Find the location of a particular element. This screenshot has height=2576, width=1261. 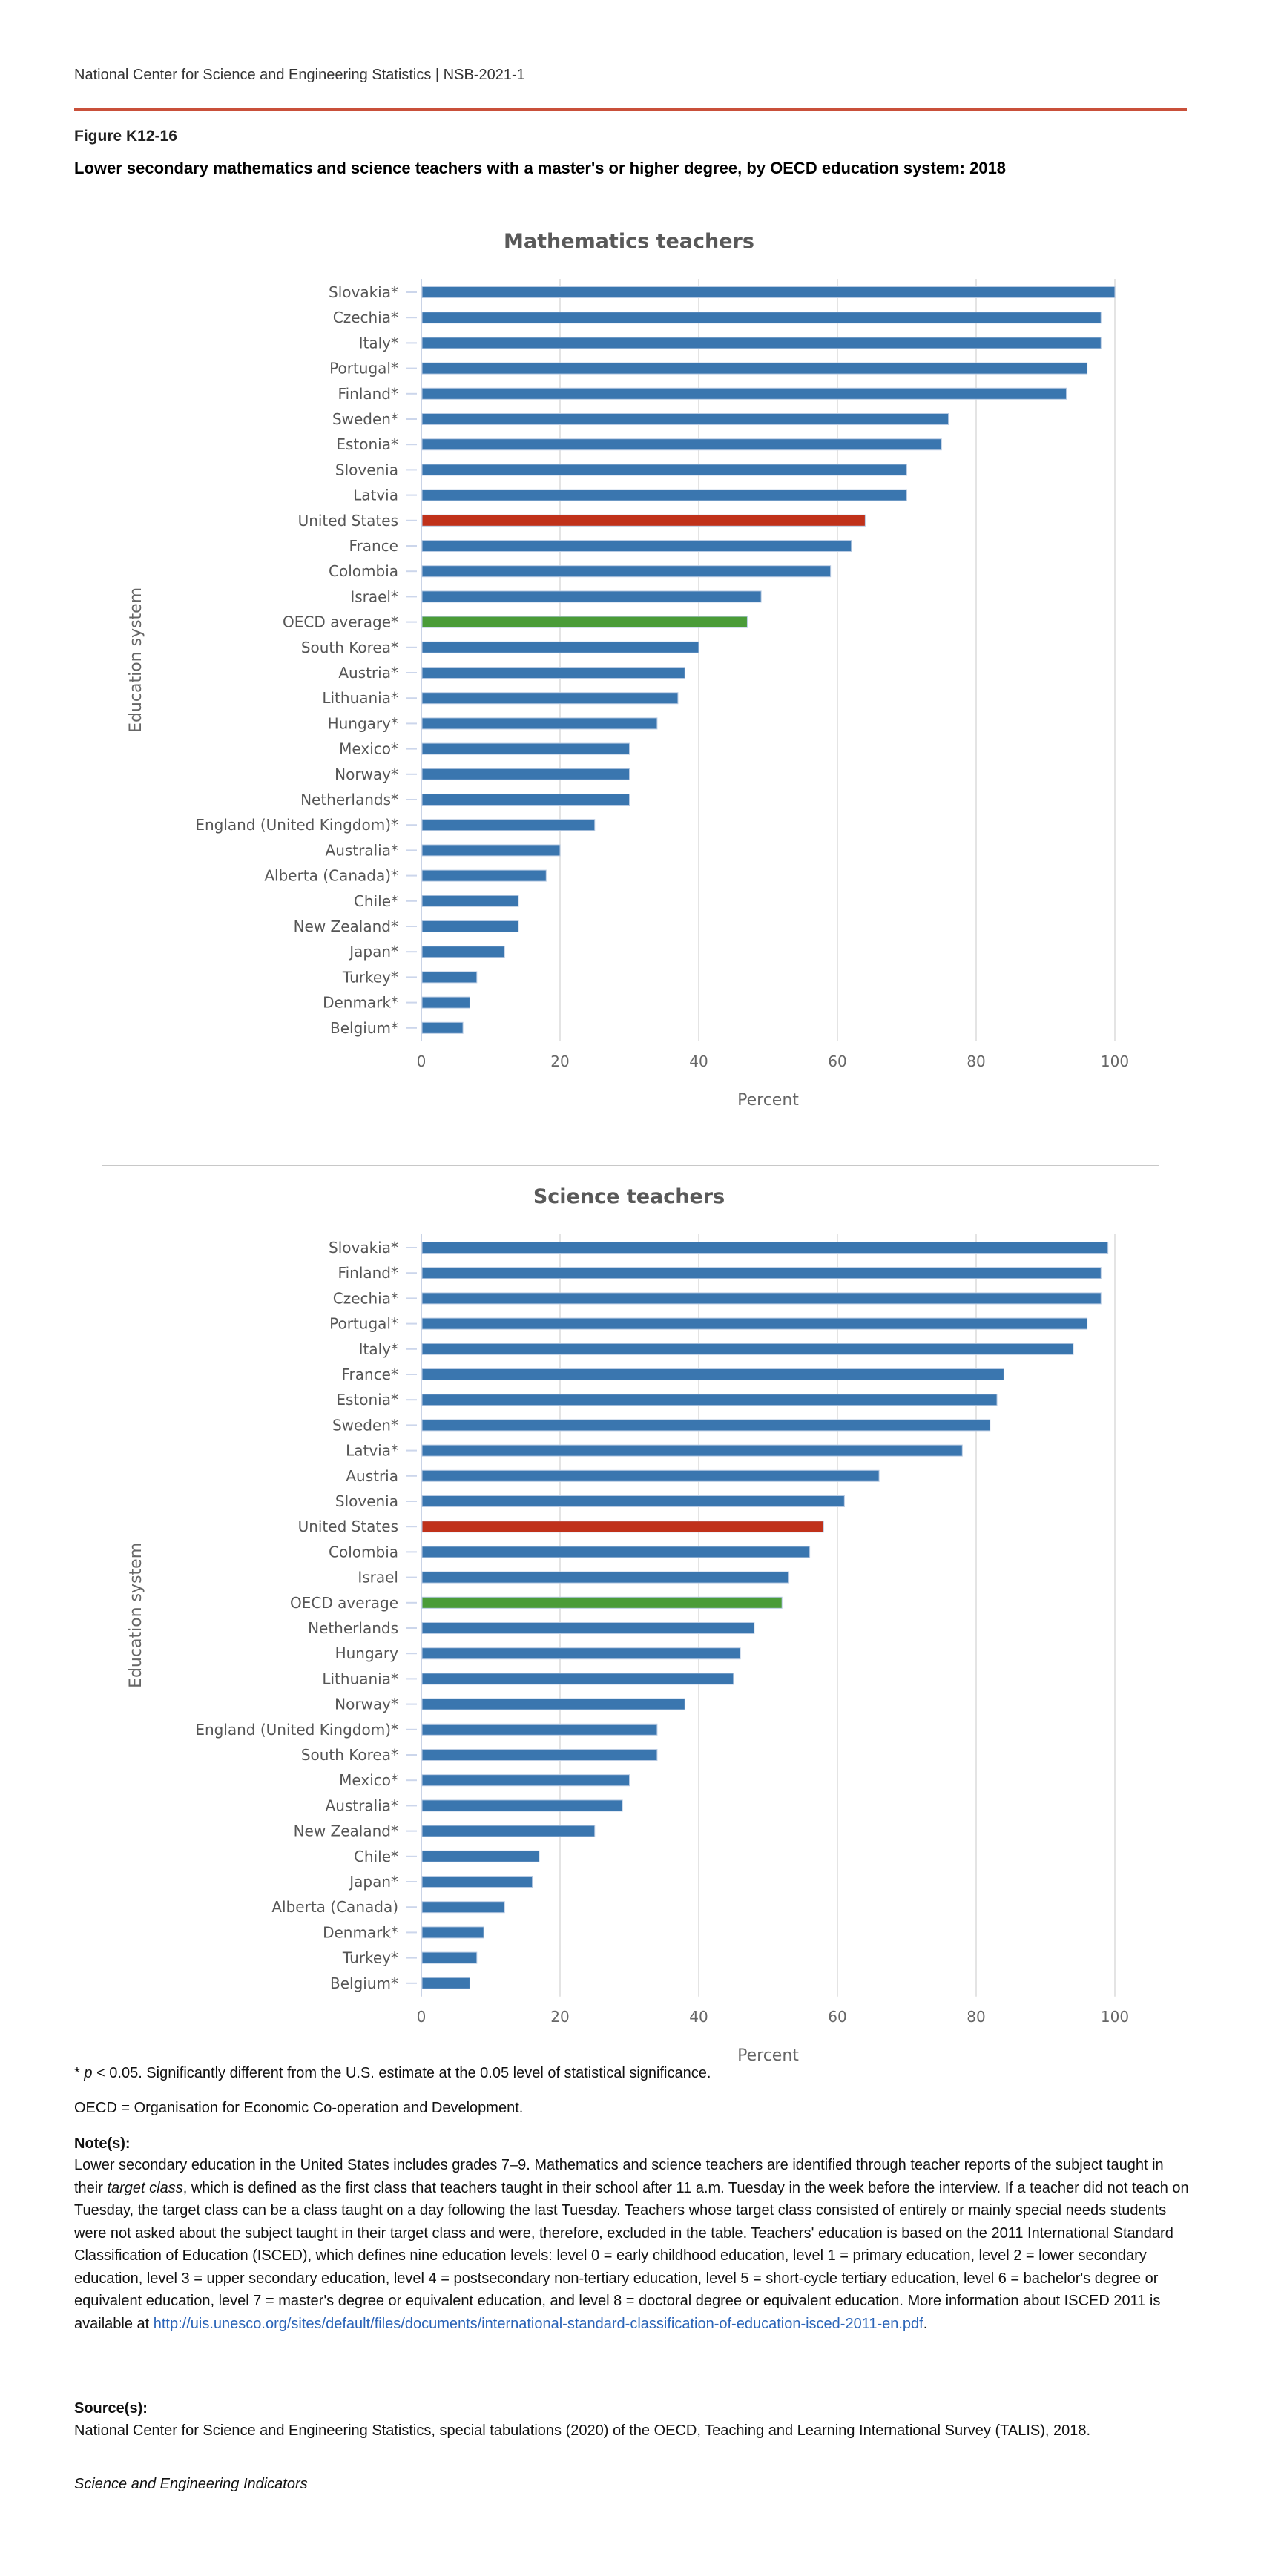

y-tick-label: Estonia* is located at coordinates (367, 444).